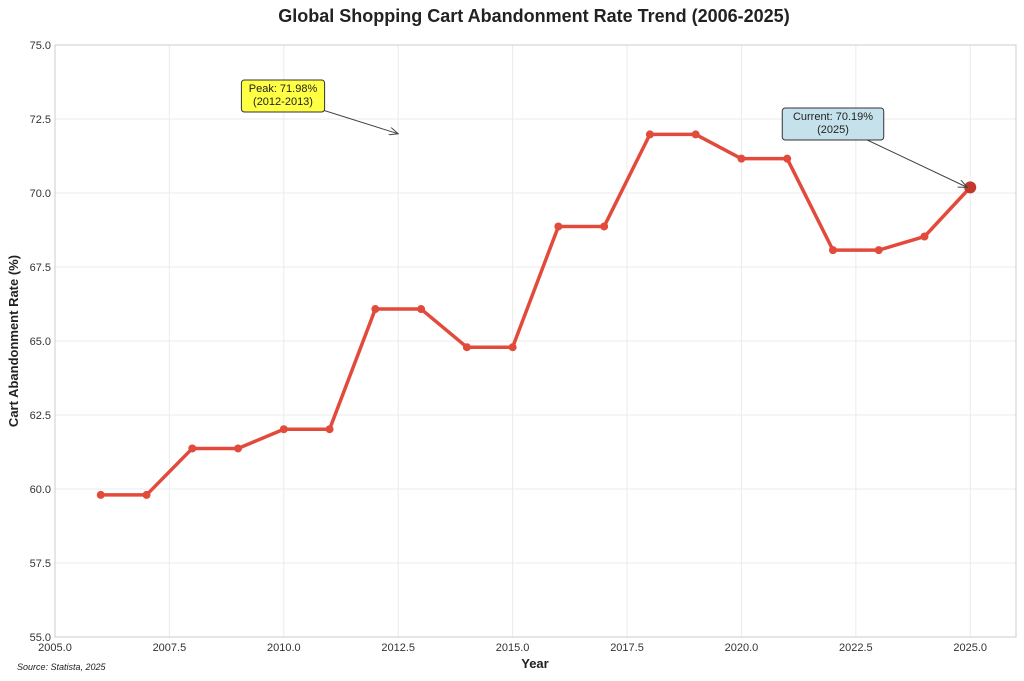 The height and width of the screenshot is (681, 1024). What do you see at coordinates (40, 120) in the screenshot?
I see `y-tick-label: 72.5` at bounding box center [40, 120].